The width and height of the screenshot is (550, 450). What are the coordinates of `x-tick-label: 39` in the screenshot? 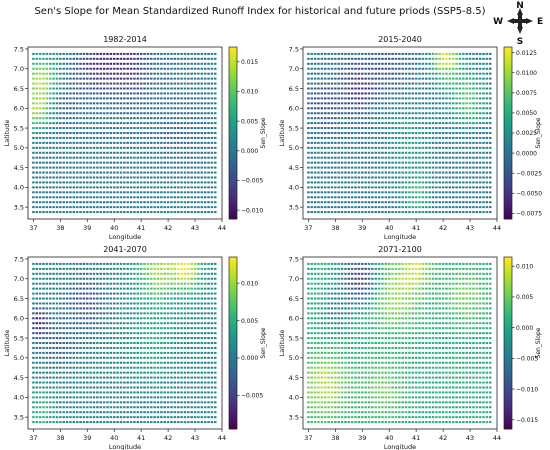 It's located at (87, 228).